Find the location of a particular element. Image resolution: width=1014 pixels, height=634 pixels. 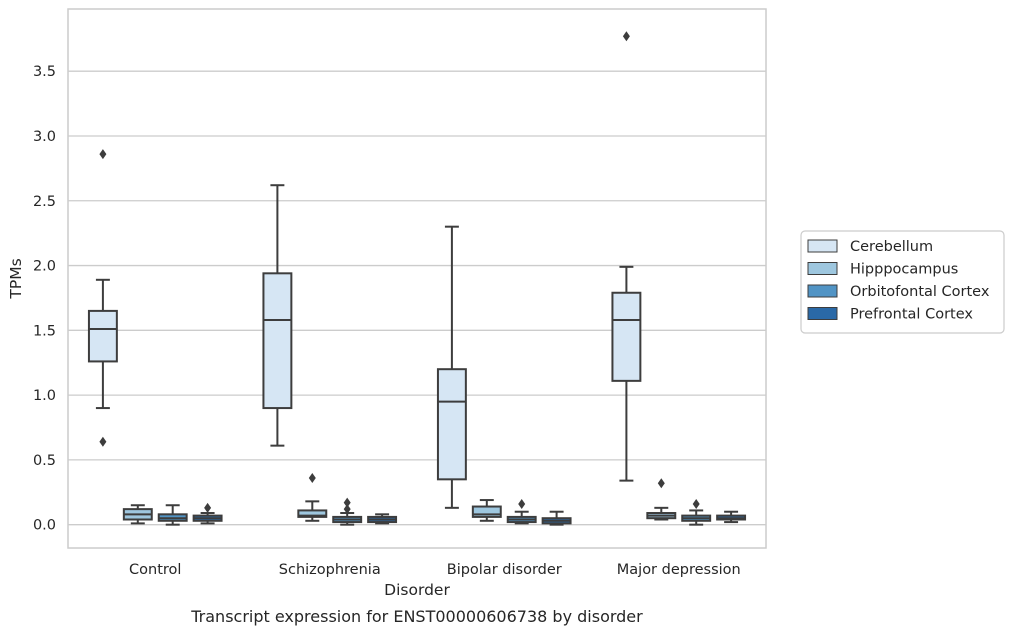

y-tick-label: 2.0 is located at coordinates (44, 267).